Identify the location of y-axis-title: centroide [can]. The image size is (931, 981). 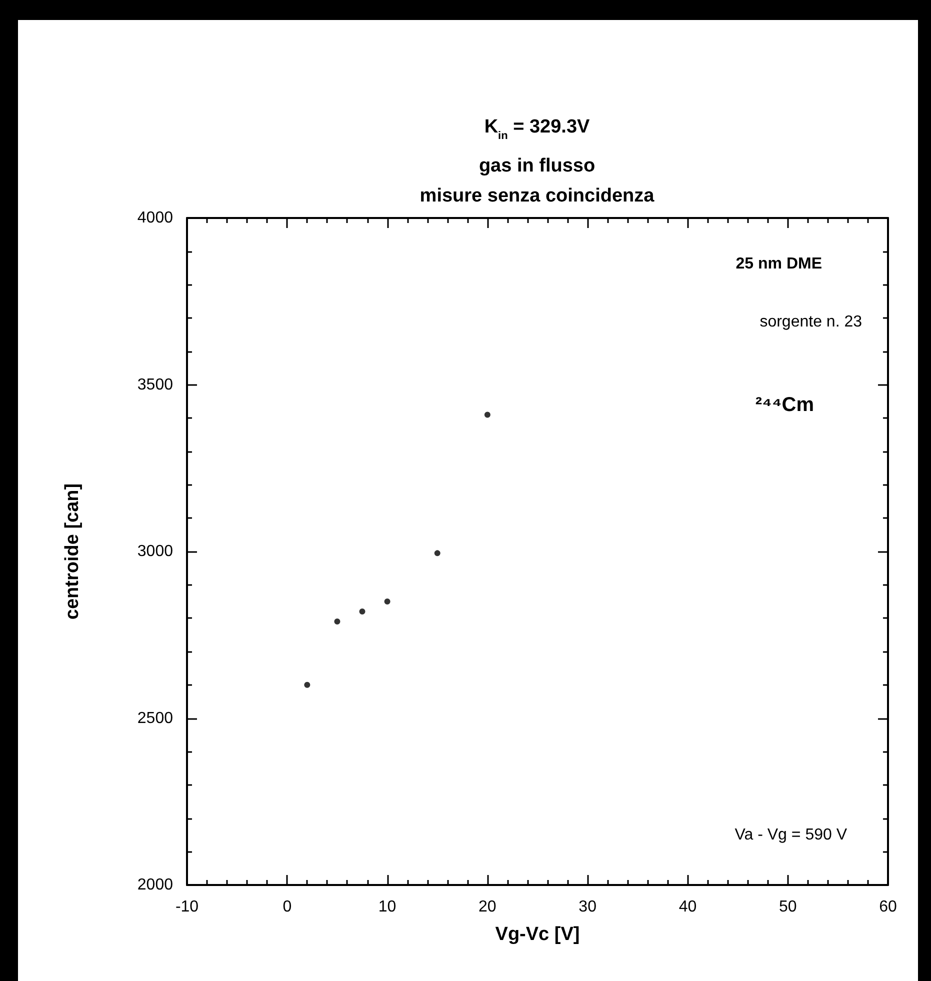
(72, 551).